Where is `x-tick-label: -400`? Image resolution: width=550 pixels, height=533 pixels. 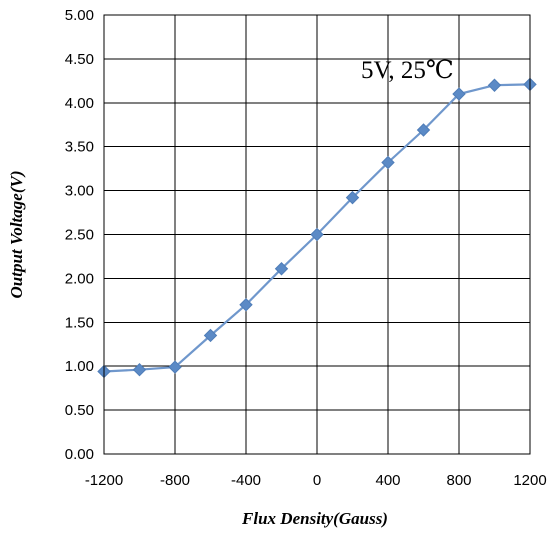
x-tick-label: -400 is located at coordinates (246, 480).